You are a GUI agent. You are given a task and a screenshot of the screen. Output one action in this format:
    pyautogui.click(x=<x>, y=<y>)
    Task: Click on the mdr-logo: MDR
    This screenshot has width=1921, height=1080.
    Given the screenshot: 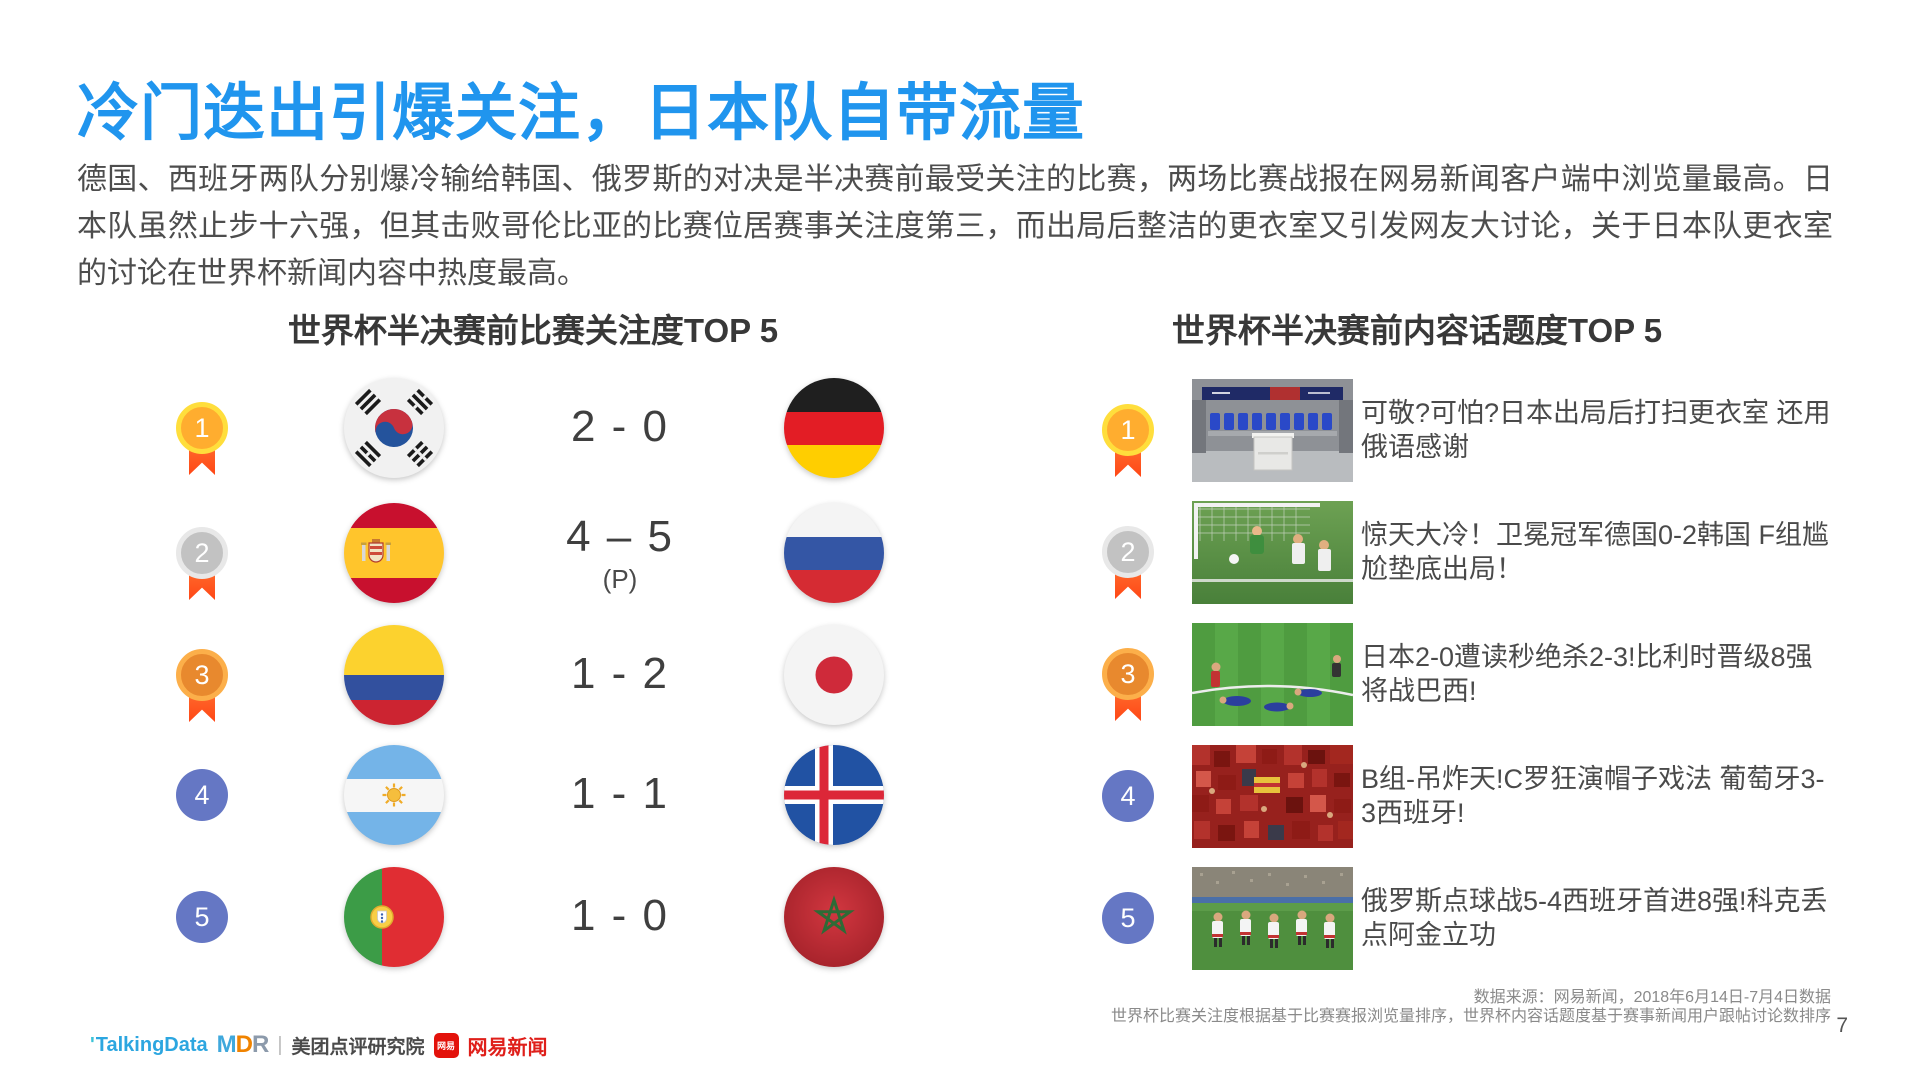 What is the action you would take?
    pyautogui.click(x=243, y=1044)
    